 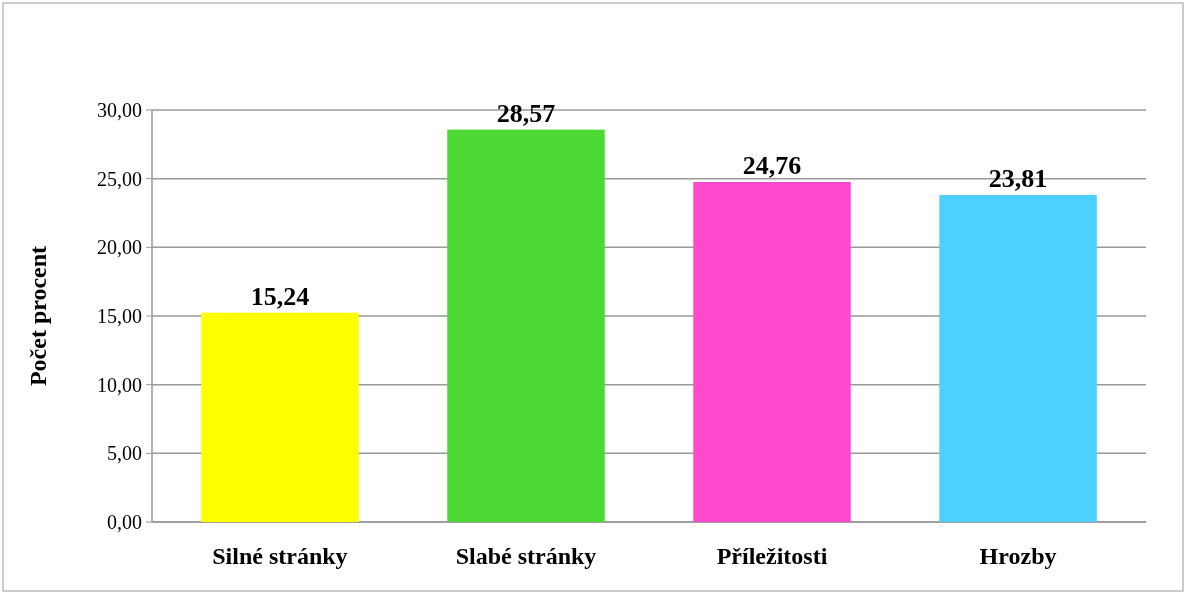 I want to click on data-label: 15,24, so click(x=280, y=296).